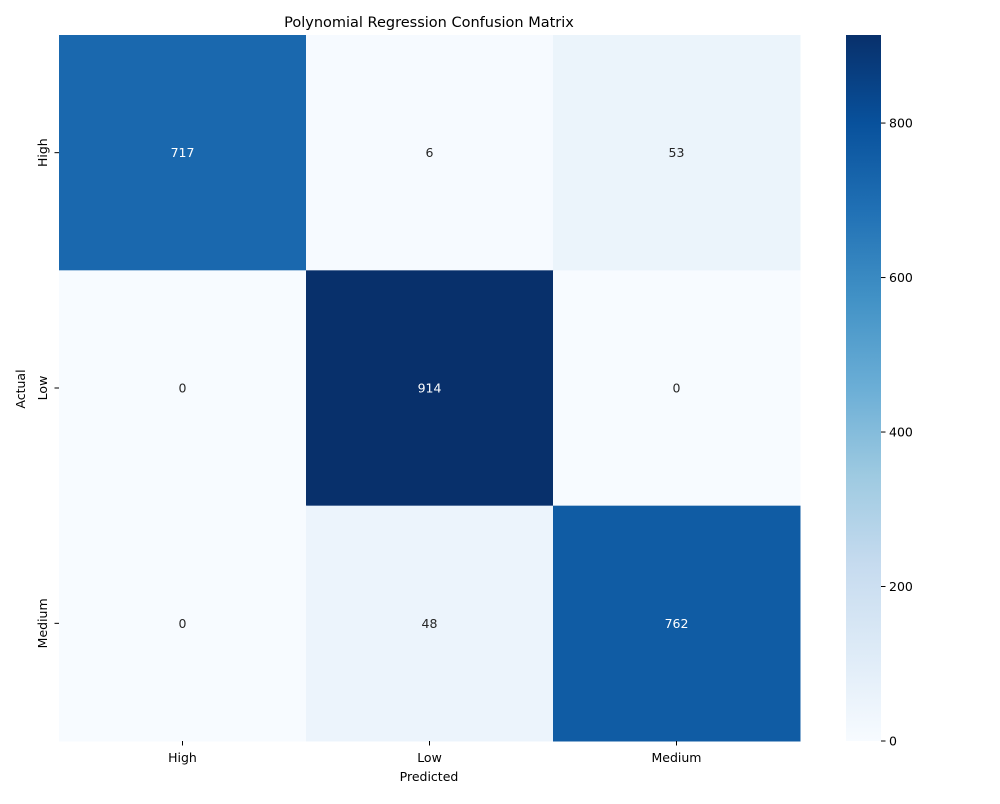 This screenshot has height=804, width=1000. I want to click on colorbar: 0 200 400 600 800, so click(879, 392).